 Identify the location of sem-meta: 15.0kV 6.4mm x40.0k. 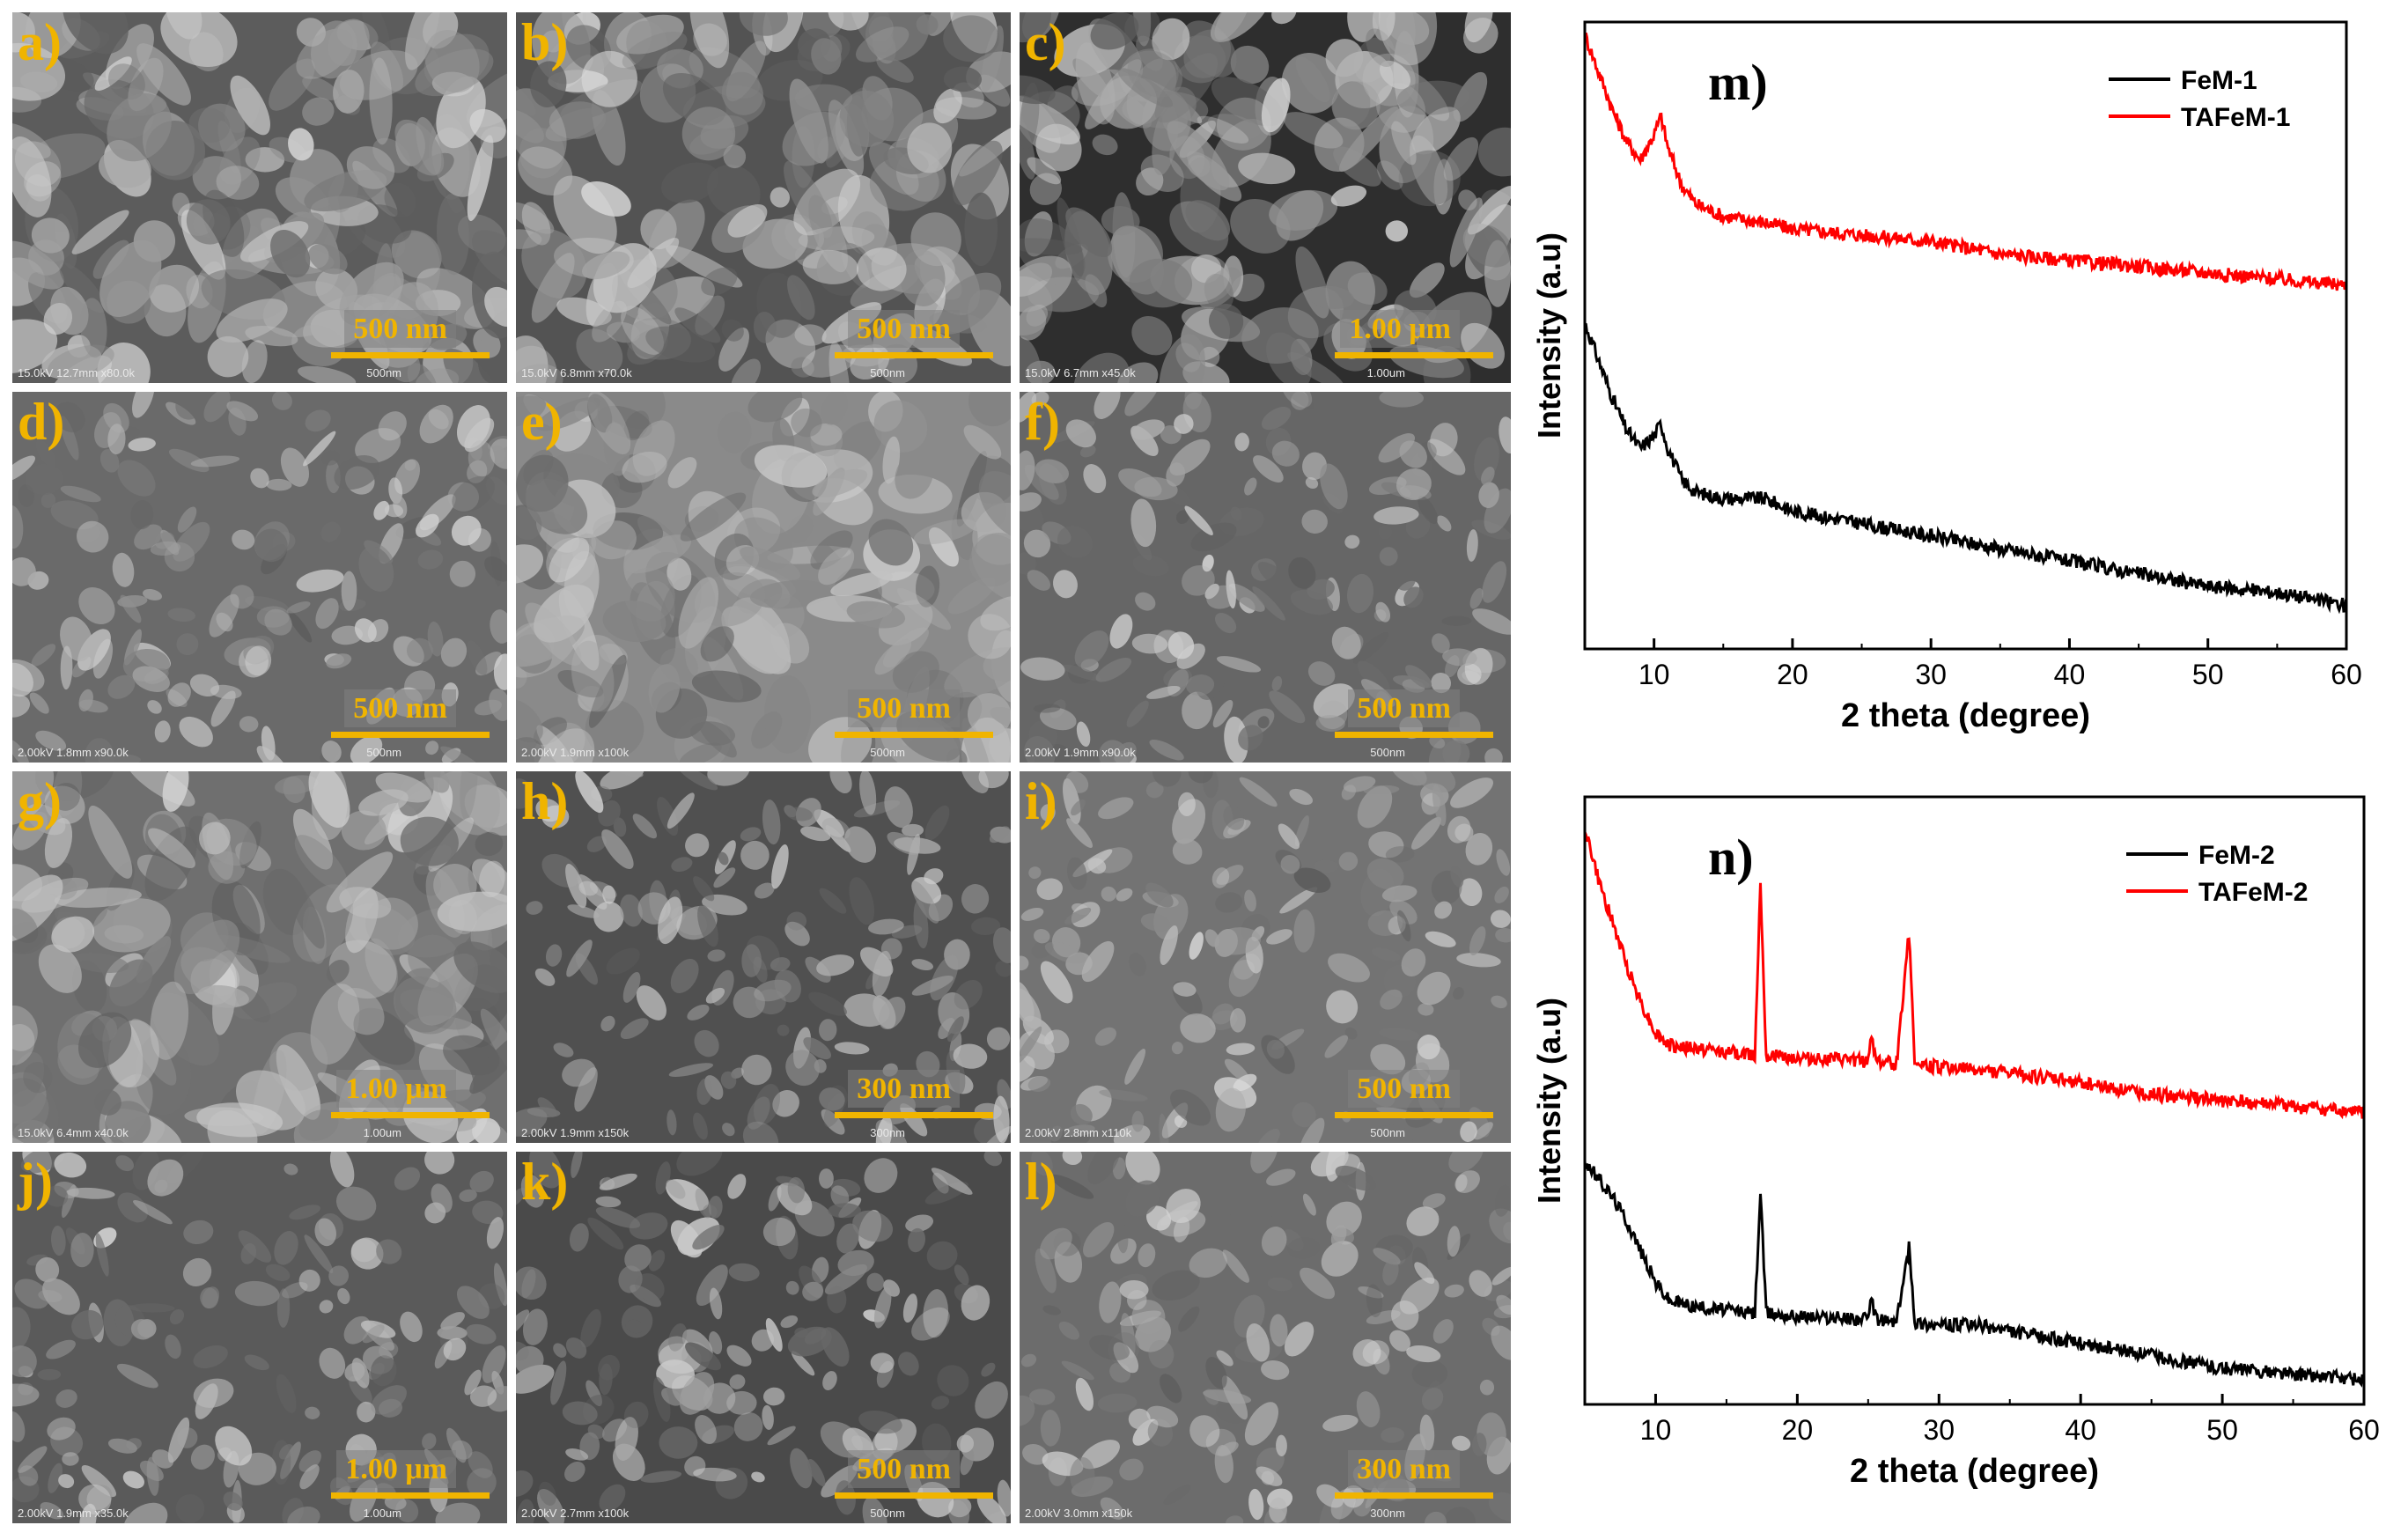
(73, 1132).